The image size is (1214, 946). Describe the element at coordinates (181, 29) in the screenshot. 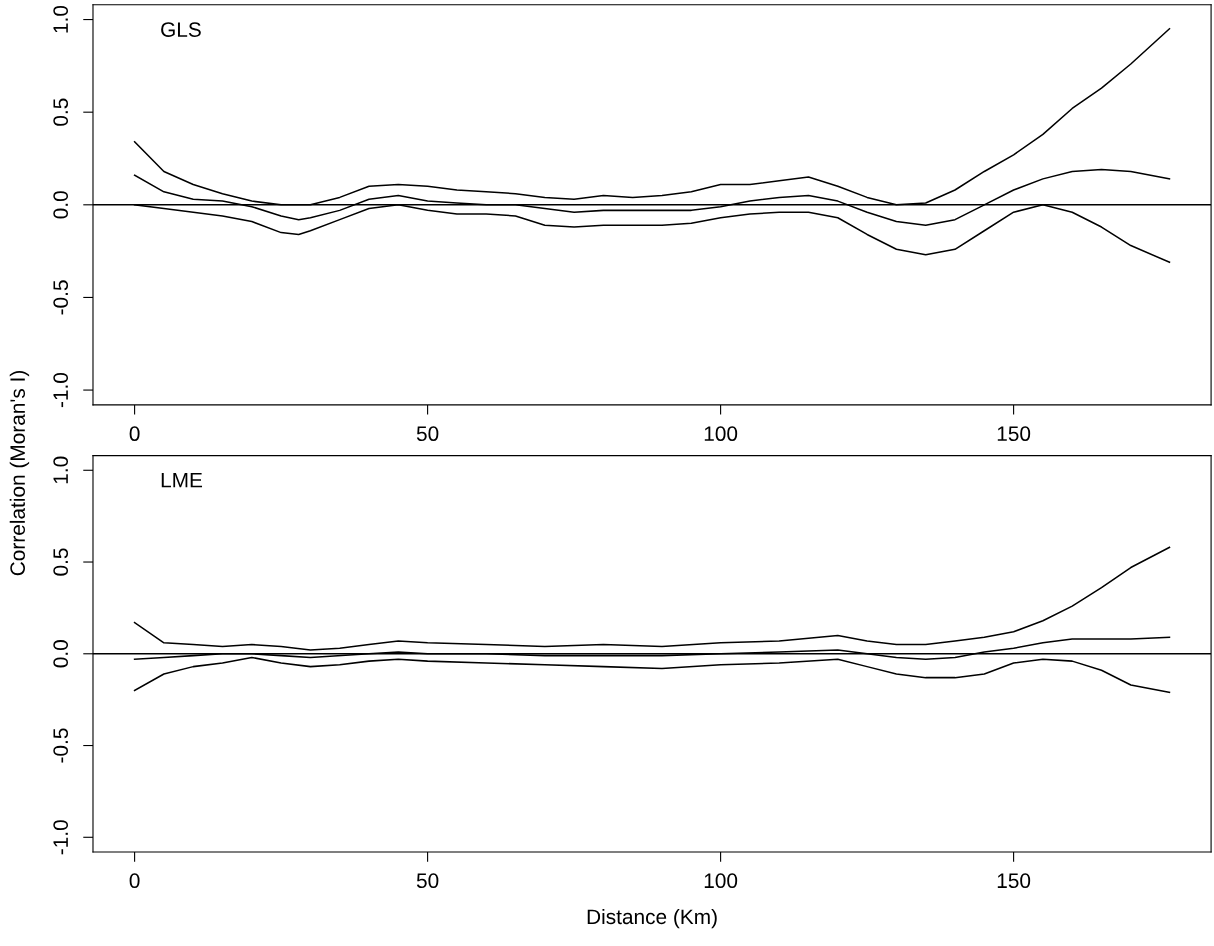

I see `annotation: GLS` at that location.